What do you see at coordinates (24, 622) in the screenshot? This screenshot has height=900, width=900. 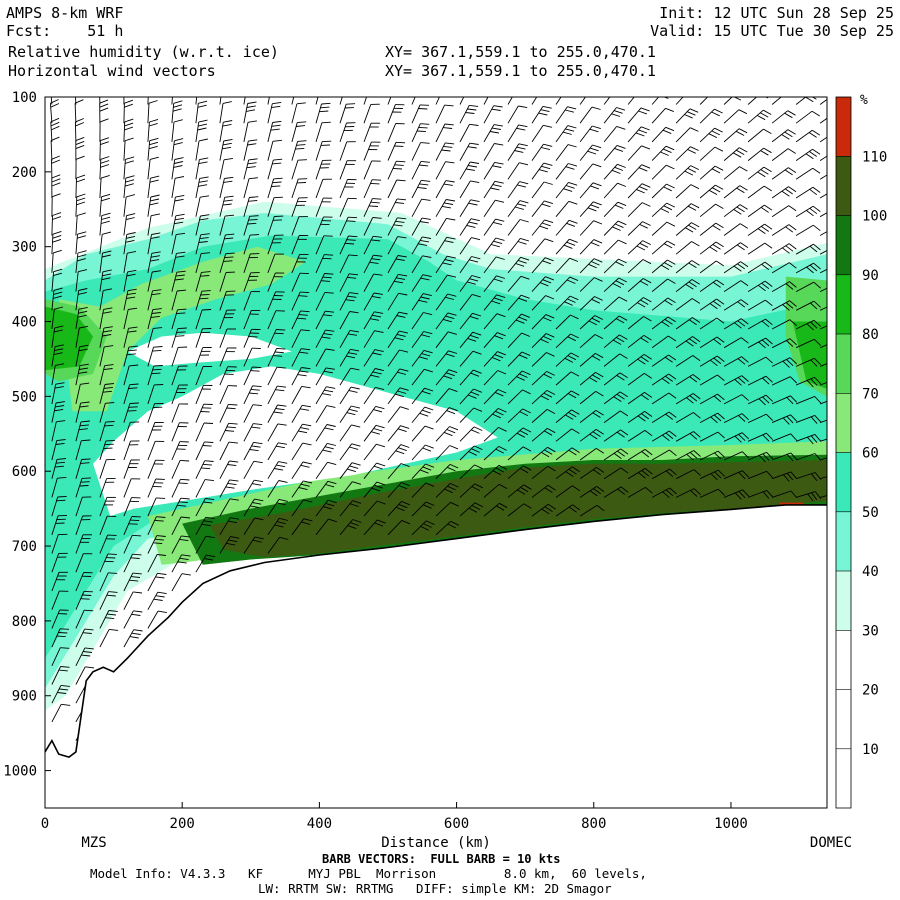 I see `y-tick-label-800: 800` at bounding box center [24, 622].